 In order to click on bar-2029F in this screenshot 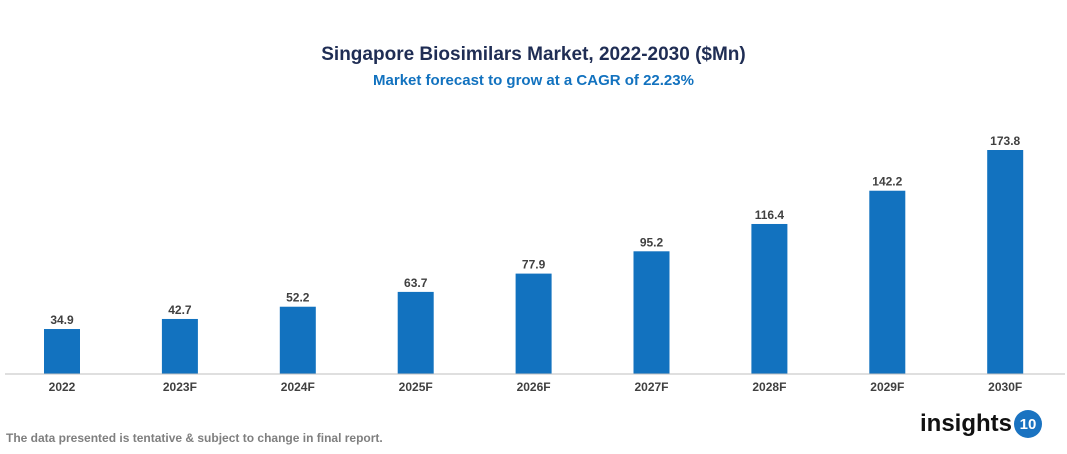, I will do `click(887, 282)`.